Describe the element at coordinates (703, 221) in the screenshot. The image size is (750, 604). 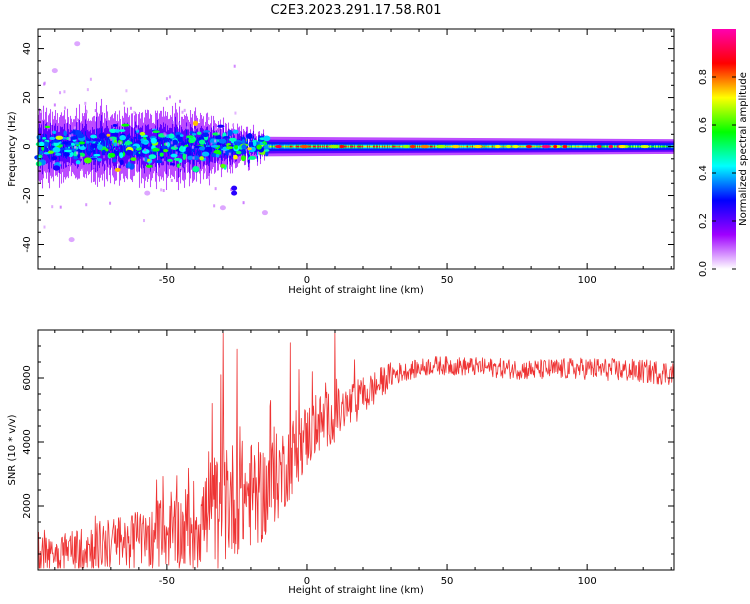
I see `colorbar-tick-label: 0.2` at that location.